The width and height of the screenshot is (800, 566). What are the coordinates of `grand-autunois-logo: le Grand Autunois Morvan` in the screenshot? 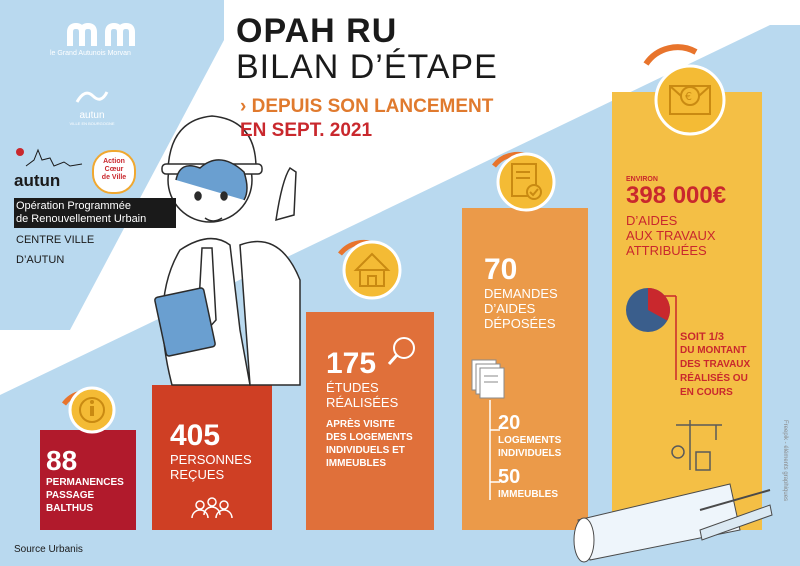 It's located at (110, 39).